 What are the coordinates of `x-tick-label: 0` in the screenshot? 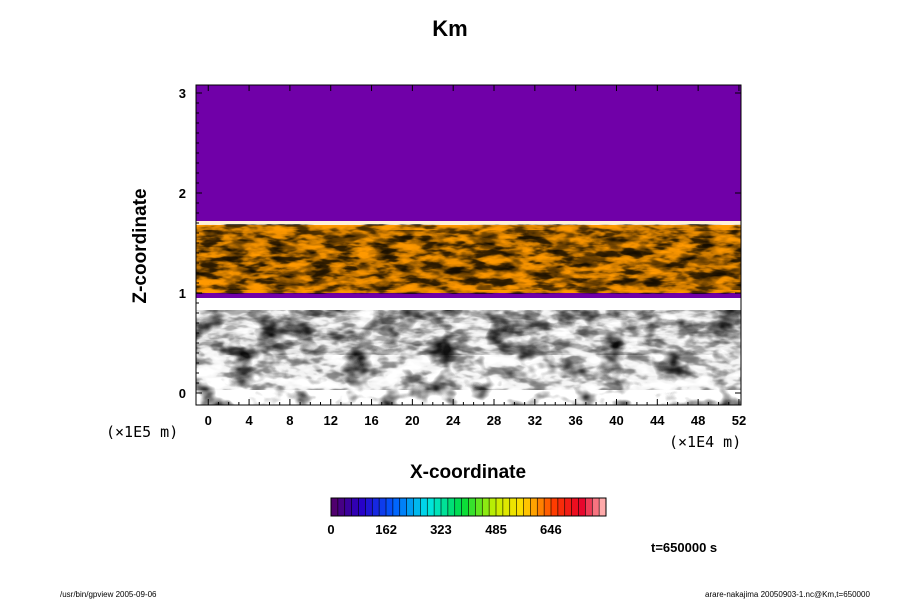 It's located at (208, 420).